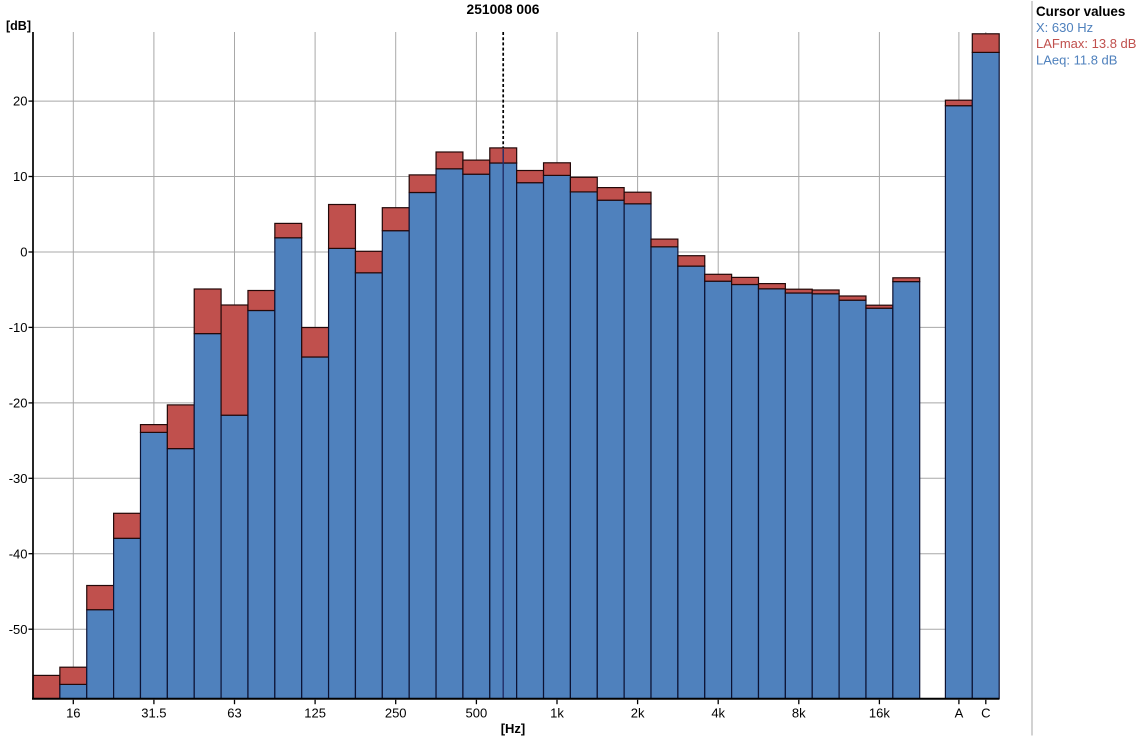  What do you see at coordinates (557, 713) in the screenshot?
I see `svg-text: 1k` at bounding box center [557, 713].